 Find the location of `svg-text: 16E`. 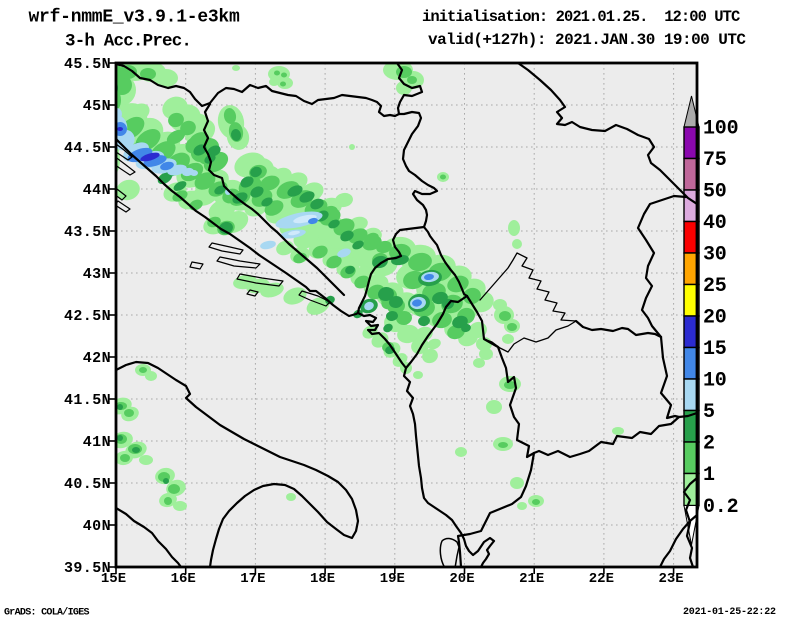

svg-text: 16E is located at coordinates (183, 579).